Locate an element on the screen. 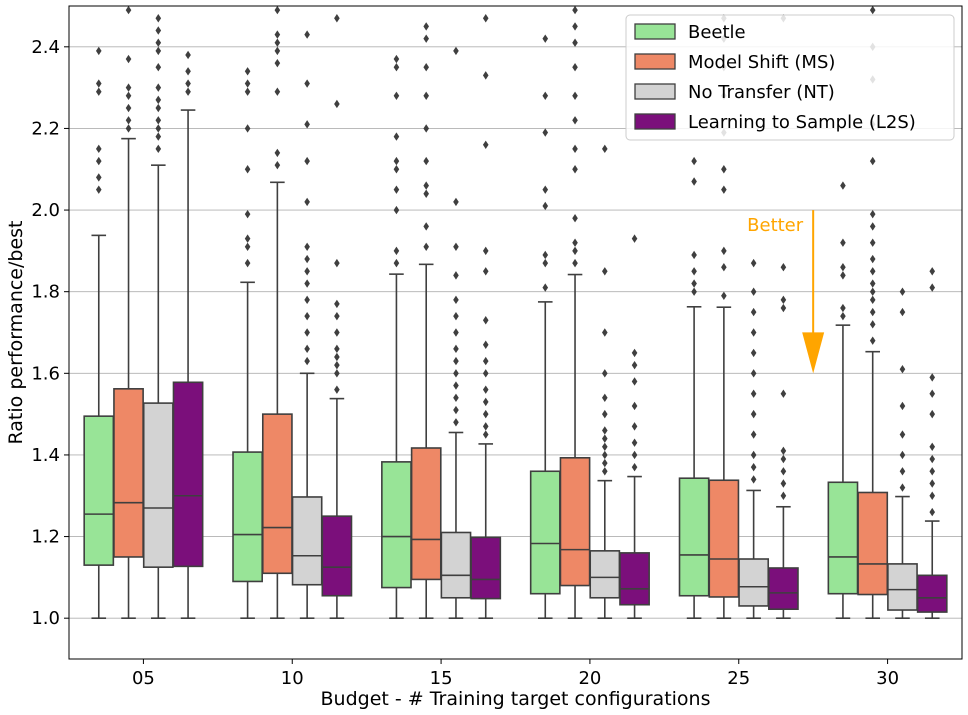 Image resolution: width=968 pixels, height=715 pixels. x-tick-label: 20 is located at coordinates (589, 678).